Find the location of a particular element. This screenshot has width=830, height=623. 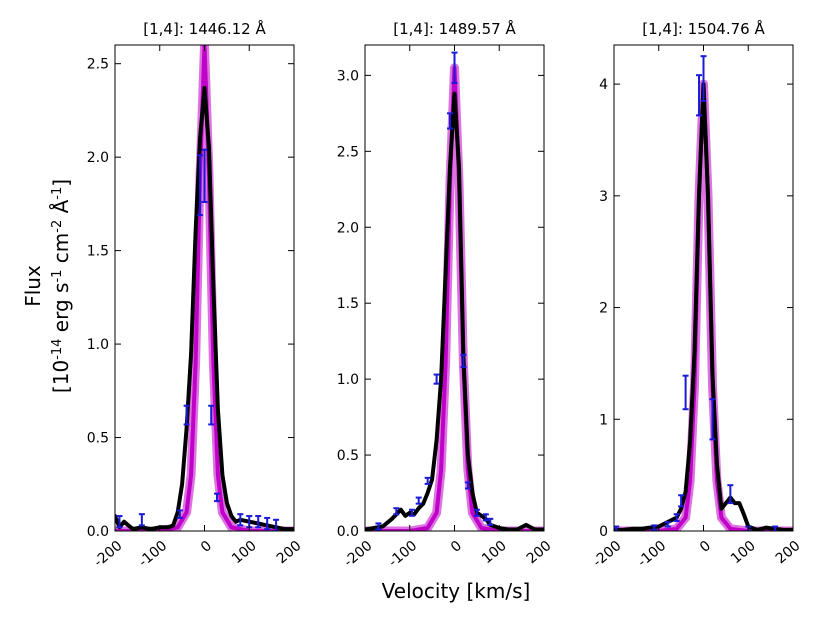

y-axis-title-line2: [10-14 erg s-1 cm-2 Å-1] is located at coordinates (61, 286).